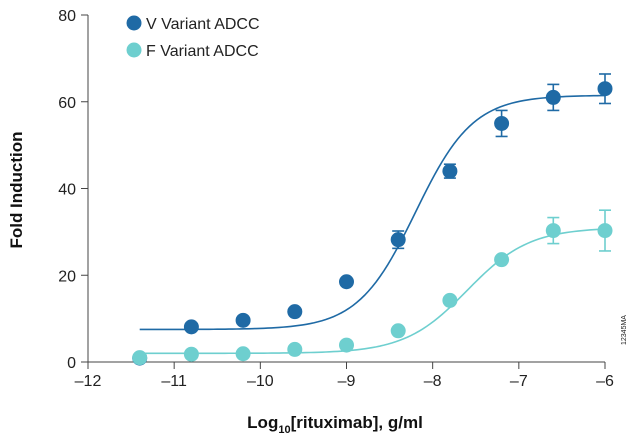 The image size is (633, 440). What do you see at coordinates (174, 381) in the screenshot?
I see `x-tick-label: –11` at bounding box center [174, 381].